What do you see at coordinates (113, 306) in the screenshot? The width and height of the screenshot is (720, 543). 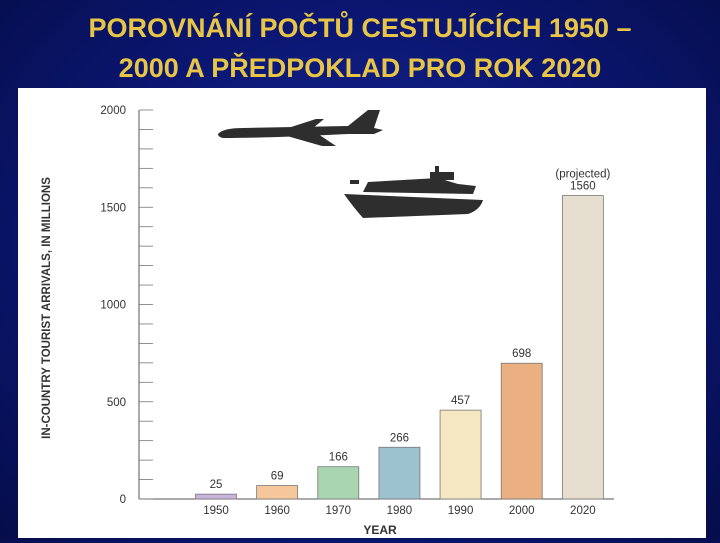 I see `y-tick-label: 1000` at bounding box center [113, 306].